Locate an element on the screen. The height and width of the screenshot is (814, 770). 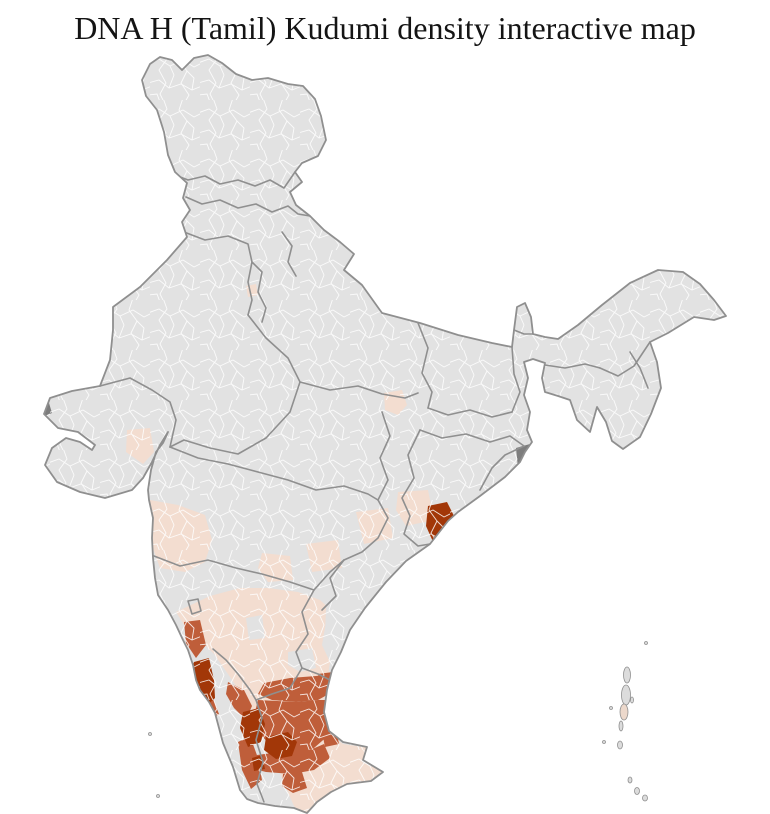
andaman-nicobar-islands is located at coordinates (625, 721).